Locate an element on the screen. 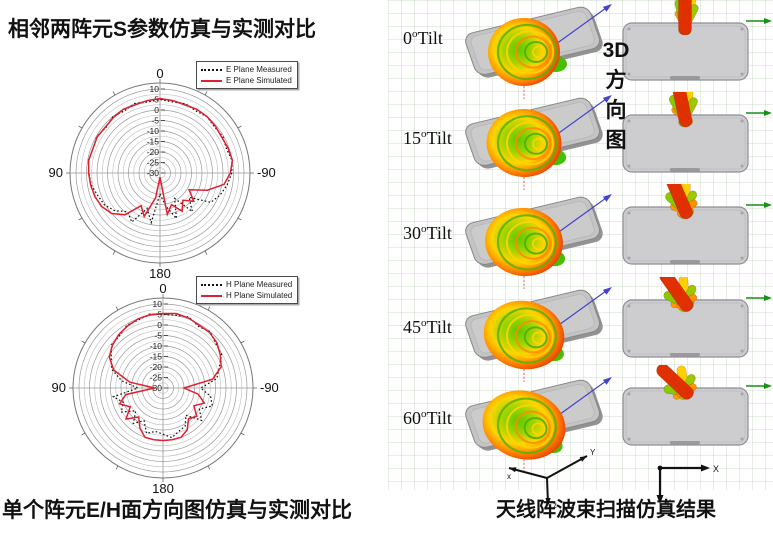  iso-render-0tilt is located at coordinates (538, 51).